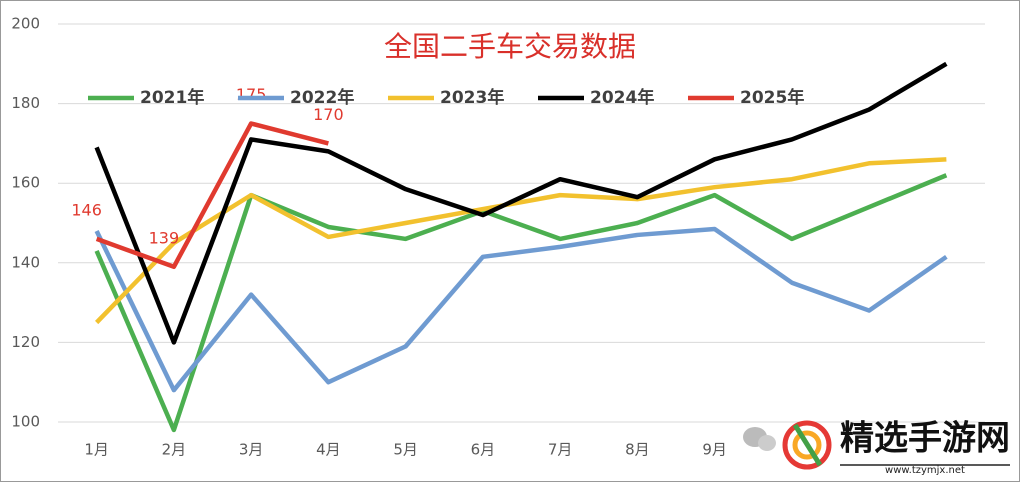  What do you see at coordinates (25, 262) in the screenshot?
I see `y-tick-label: 140` at bounding box center [25, 262].